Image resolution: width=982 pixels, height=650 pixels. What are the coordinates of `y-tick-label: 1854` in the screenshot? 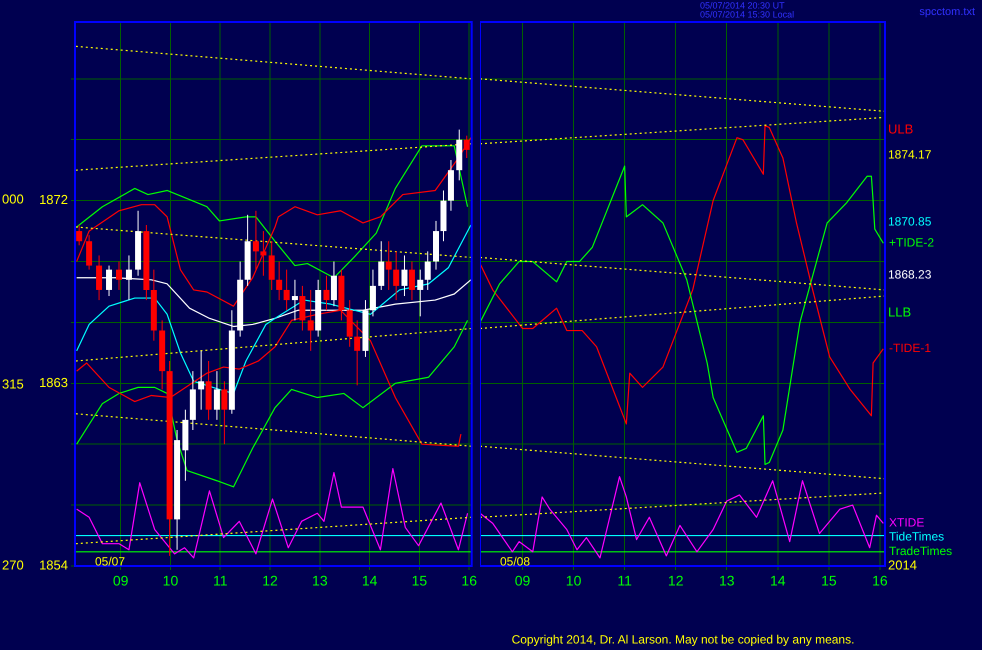 It's located at (53, 565).